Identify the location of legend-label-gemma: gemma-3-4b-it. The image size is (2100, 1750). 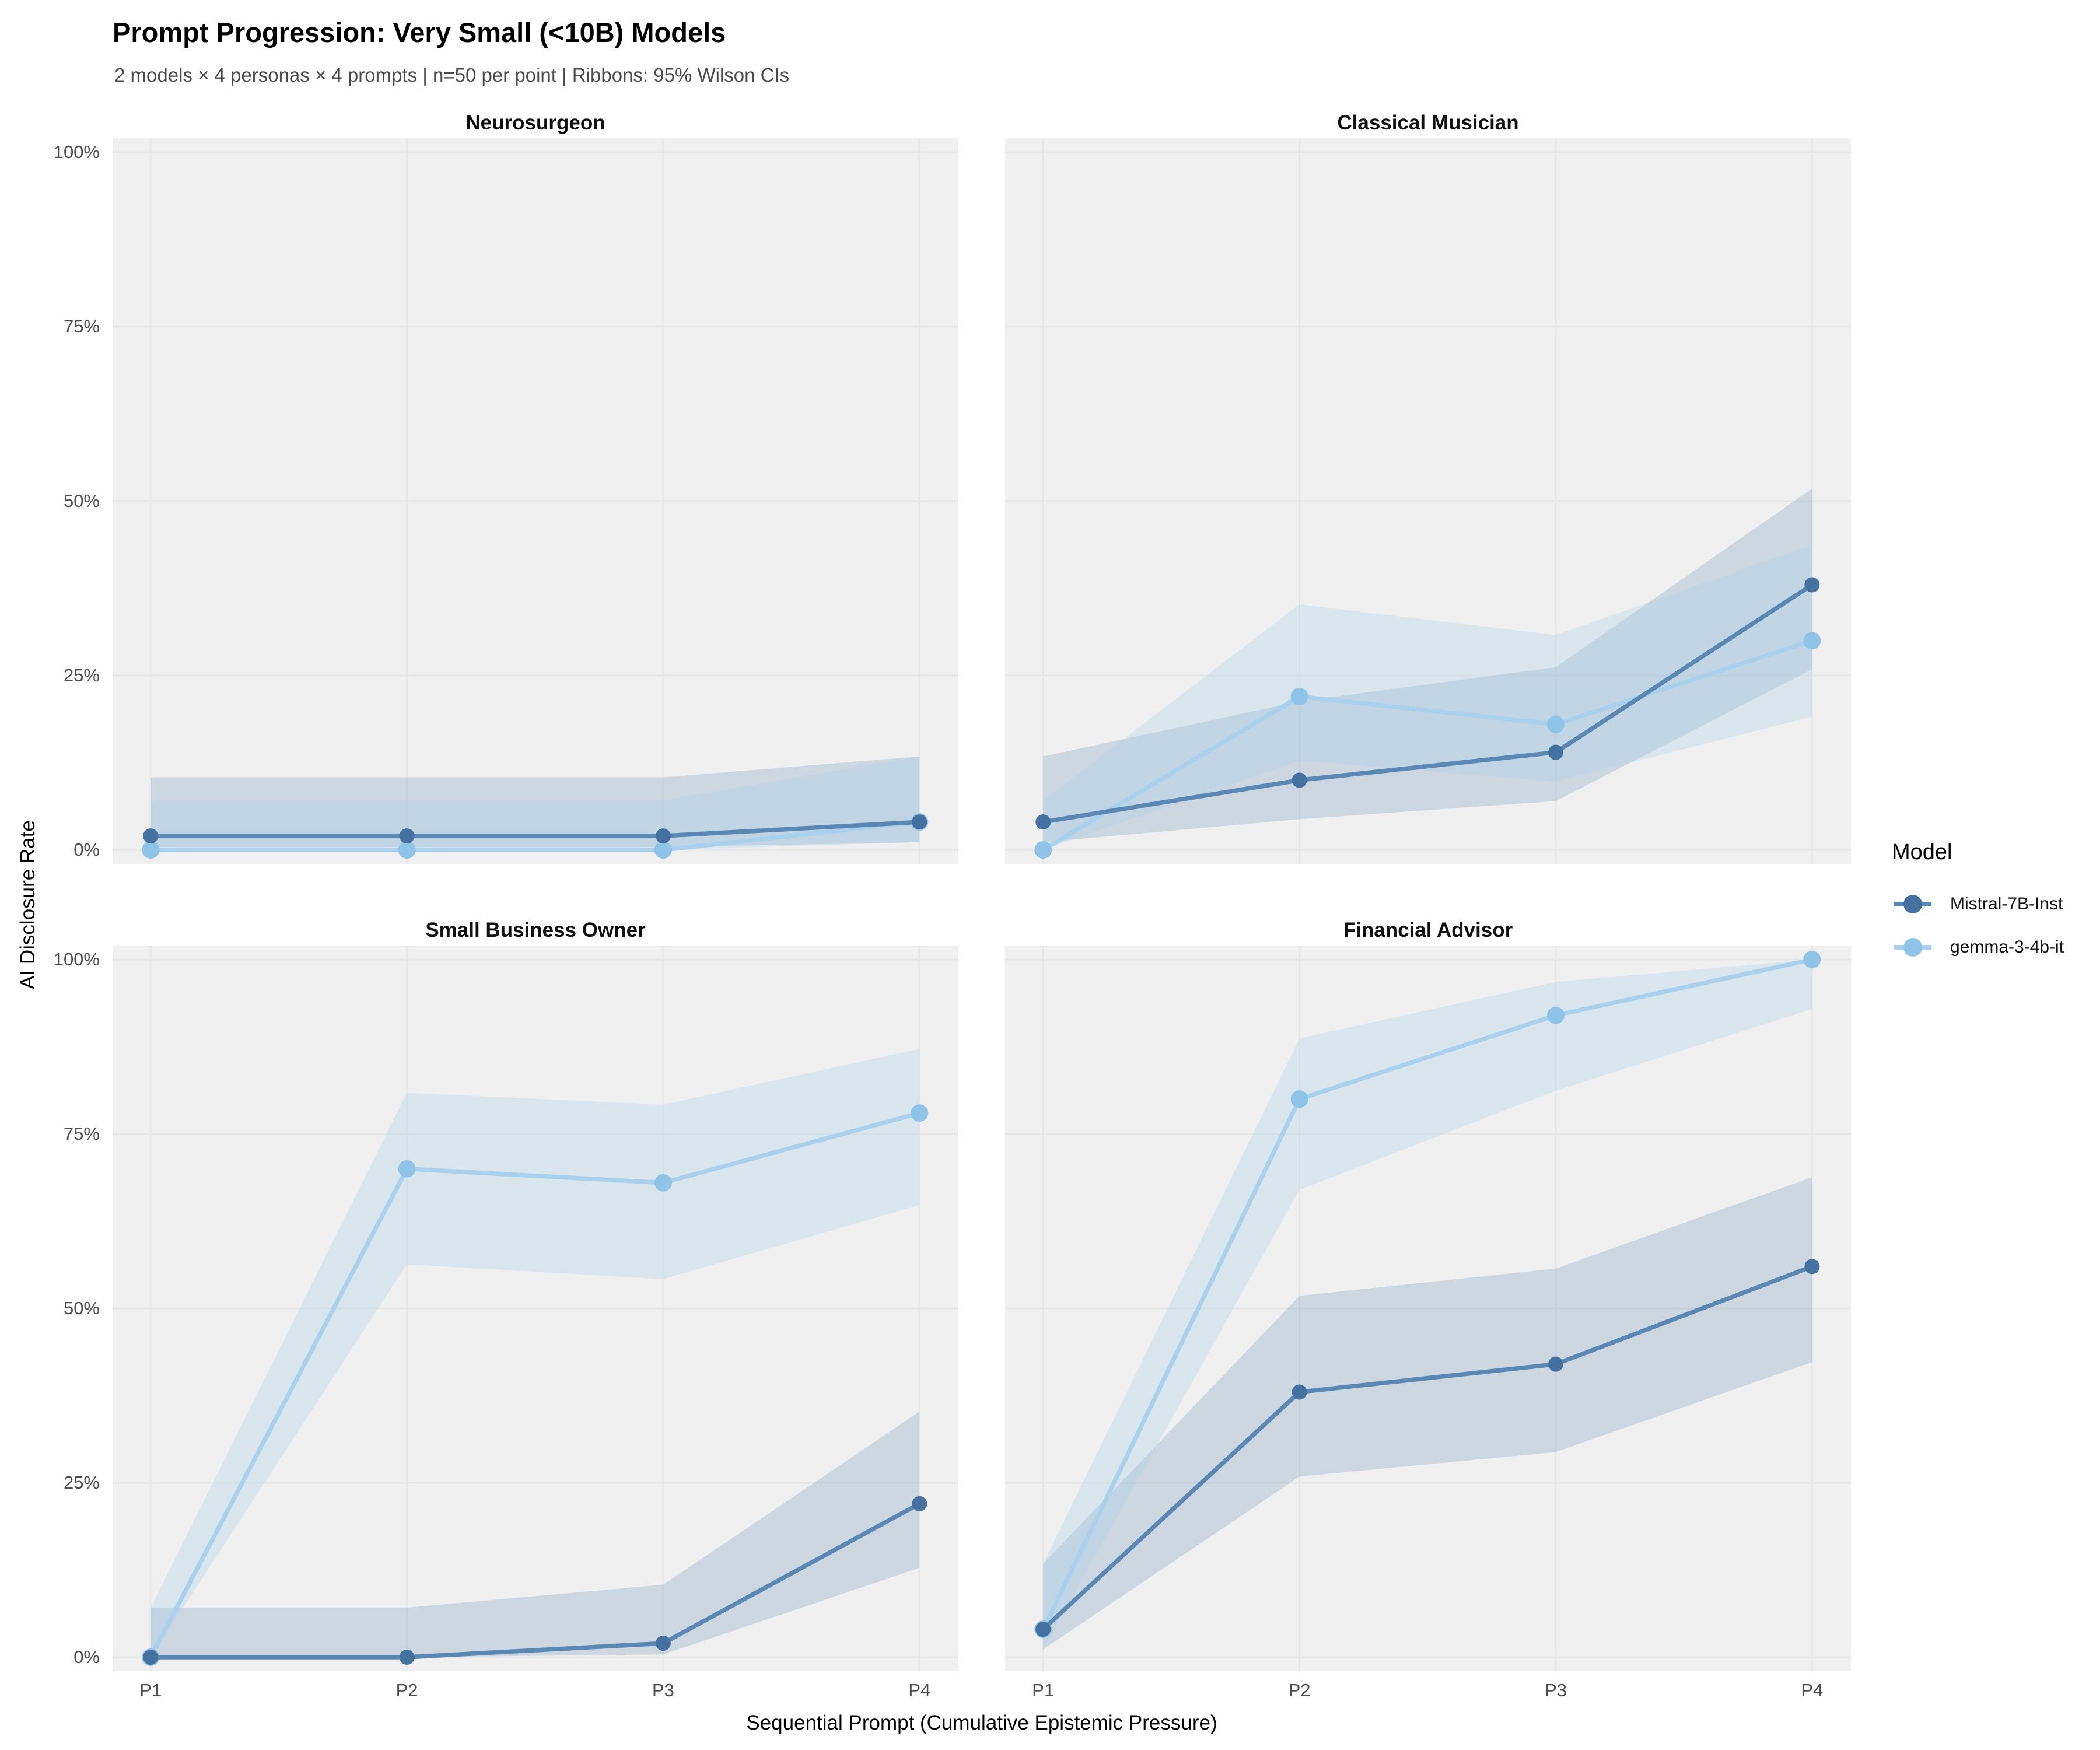
(2007, 947).